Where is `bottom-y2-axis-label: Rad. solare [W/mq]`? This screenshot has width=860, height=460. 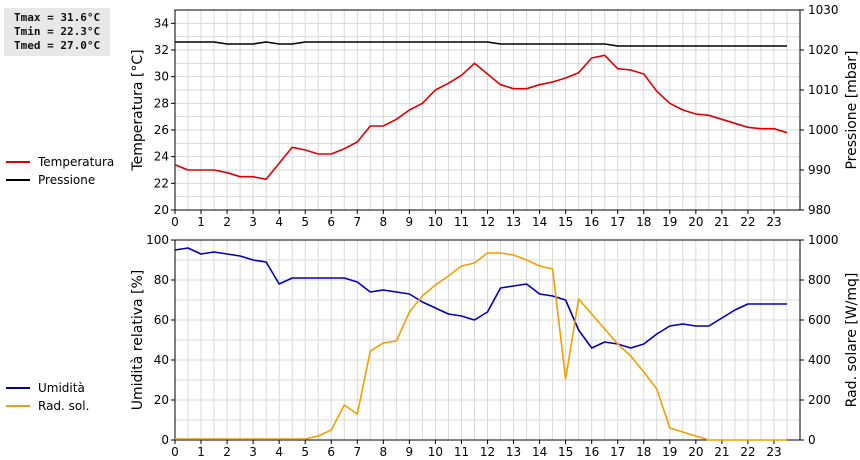 bottom-y2-axis-label: Rad. solare [W/mq] is located at coordinates (852, 340).